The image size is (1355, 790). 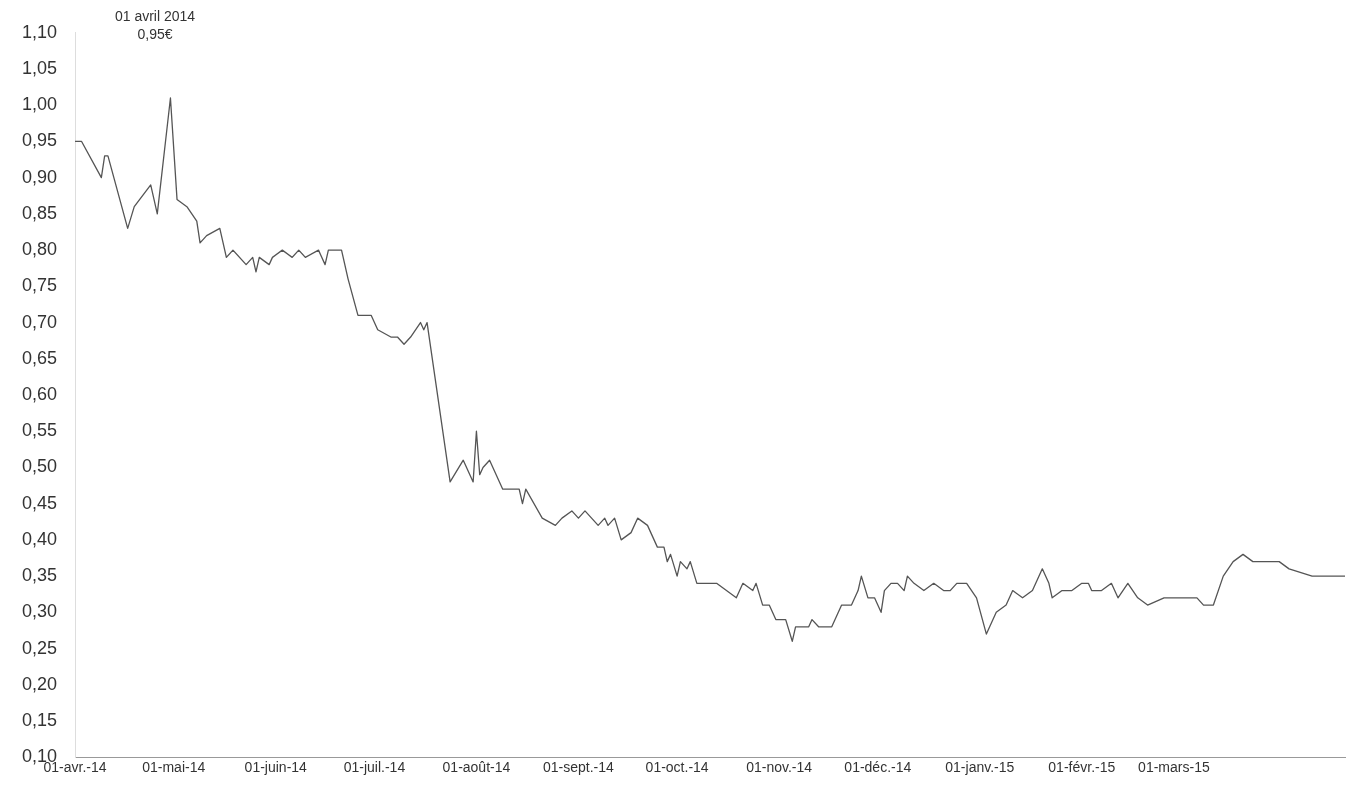 I want to click on y-tick-label: 0,40, so click(x=39, y=538).